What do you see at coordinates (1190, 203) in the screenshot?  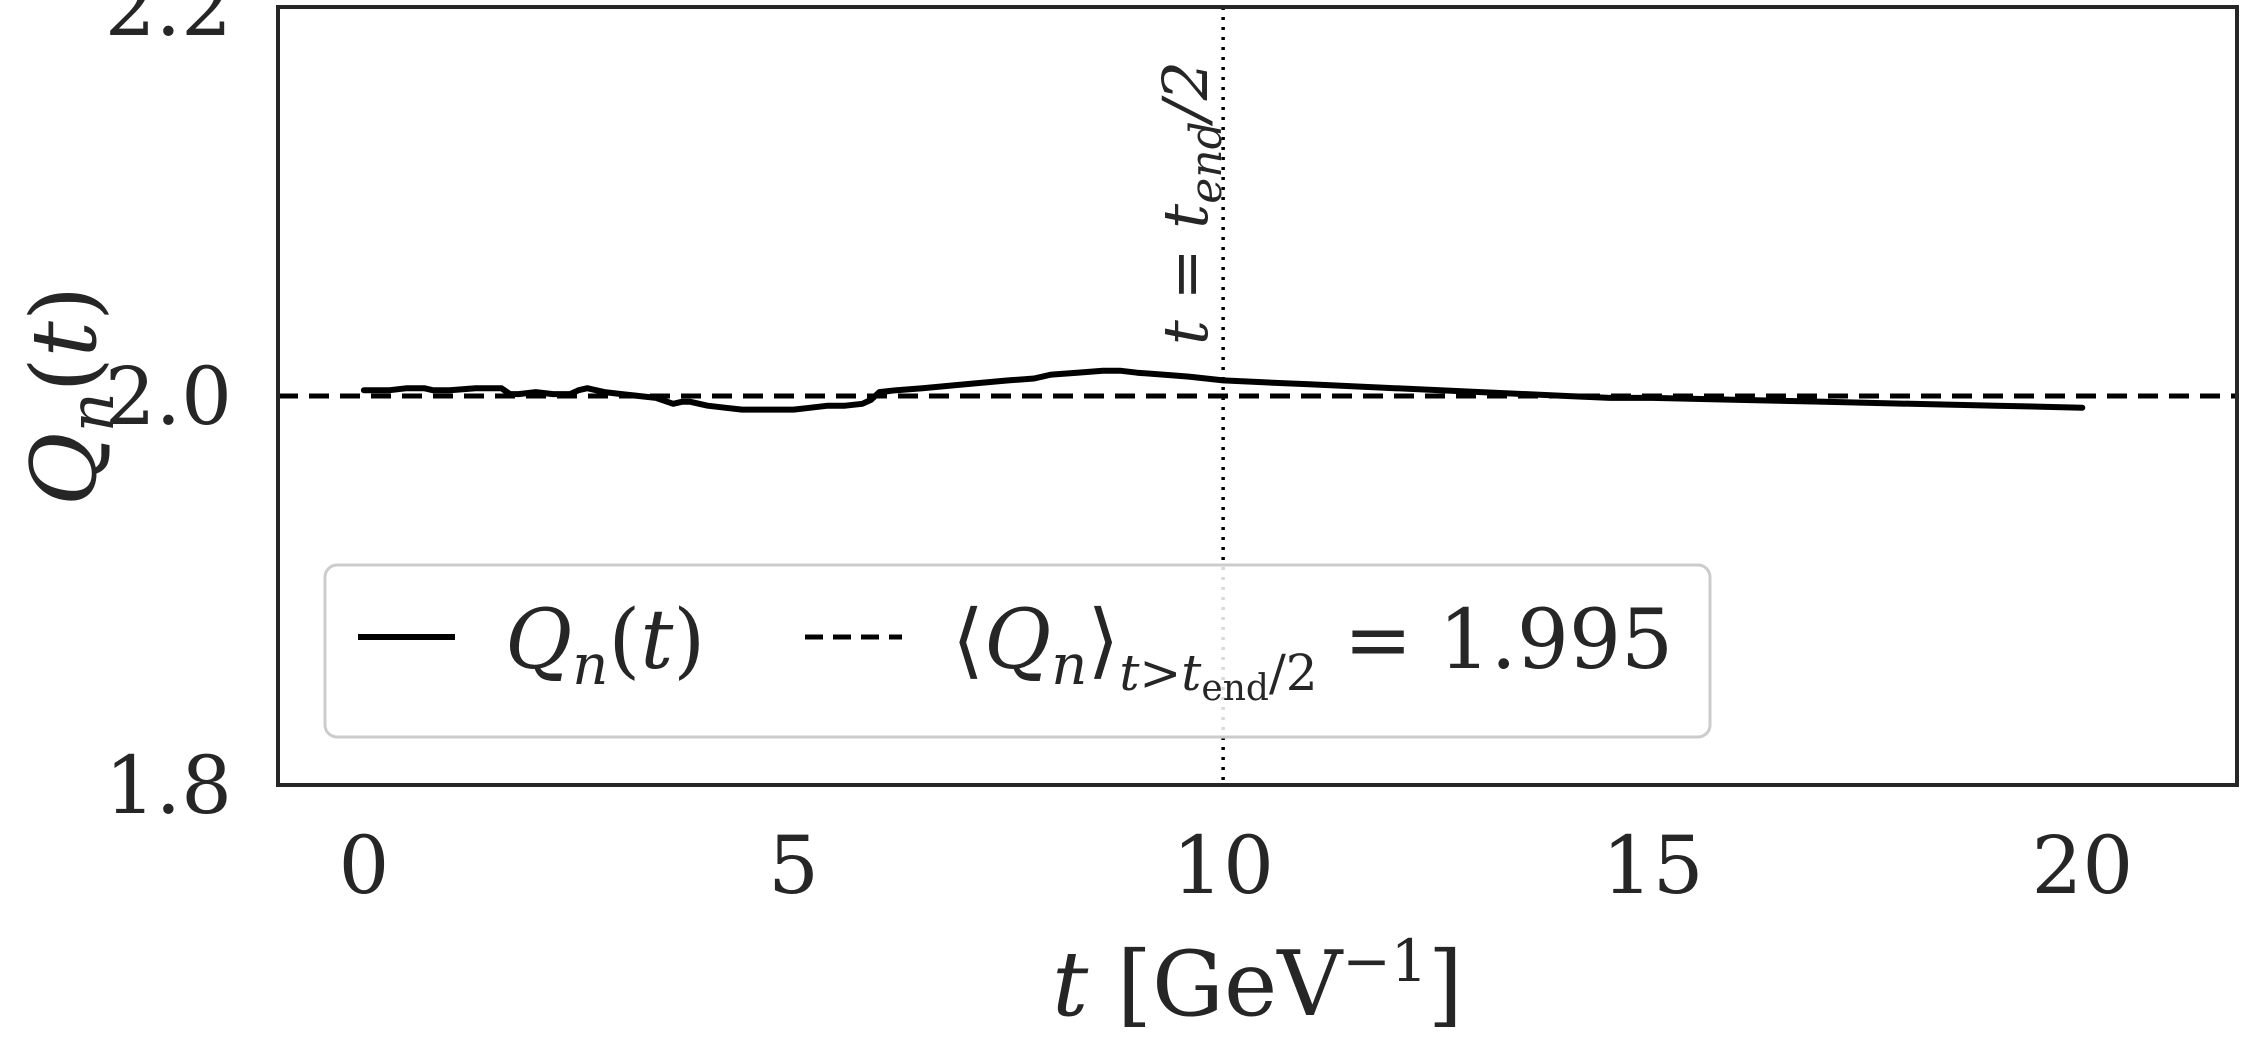 I see `vline-annotation: t = tend/2` at bounding box center [1190, 203].